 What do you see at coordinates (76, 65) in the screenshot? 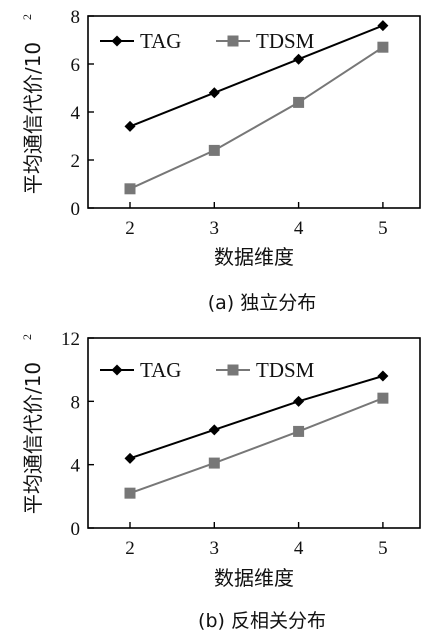
I see `y-tick-label: 6` at bounding box center [76, 65].